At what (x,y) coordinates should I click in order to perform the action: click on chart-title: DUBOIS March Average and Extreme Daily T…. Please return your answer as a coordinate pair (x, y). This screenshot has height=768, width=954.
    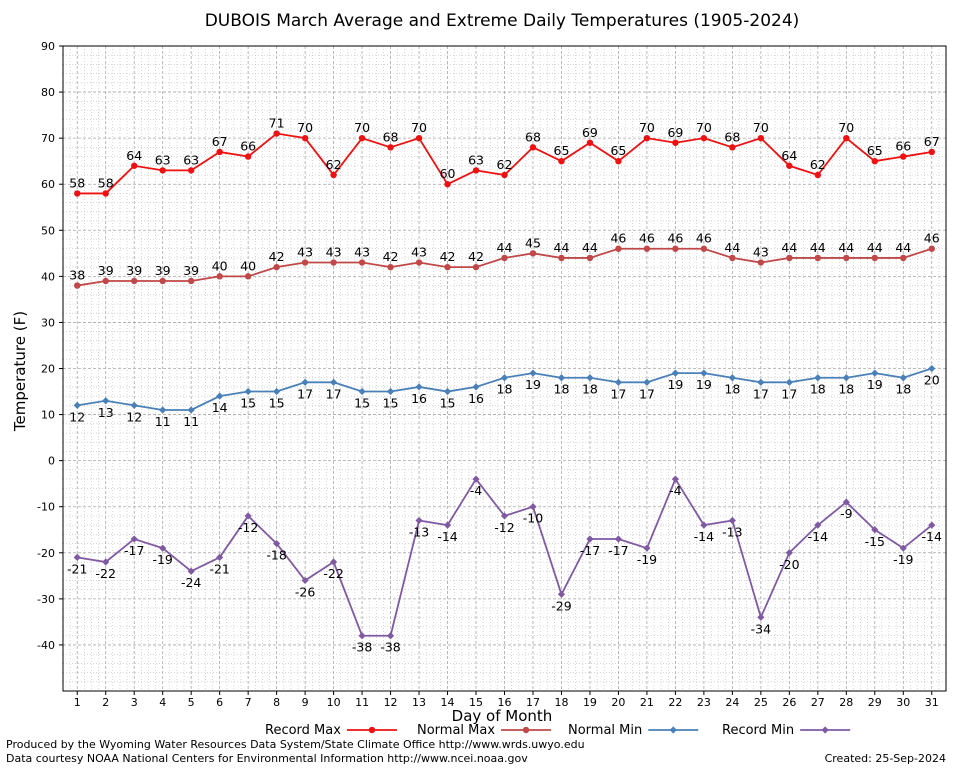
    Looking at the image, I should click on (502, 21).